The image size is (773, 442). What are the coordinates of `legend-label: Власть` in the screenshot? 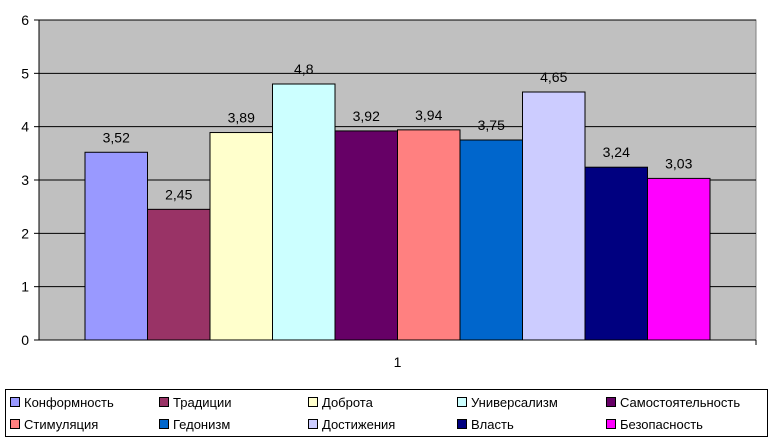 It's located at (492, 424).